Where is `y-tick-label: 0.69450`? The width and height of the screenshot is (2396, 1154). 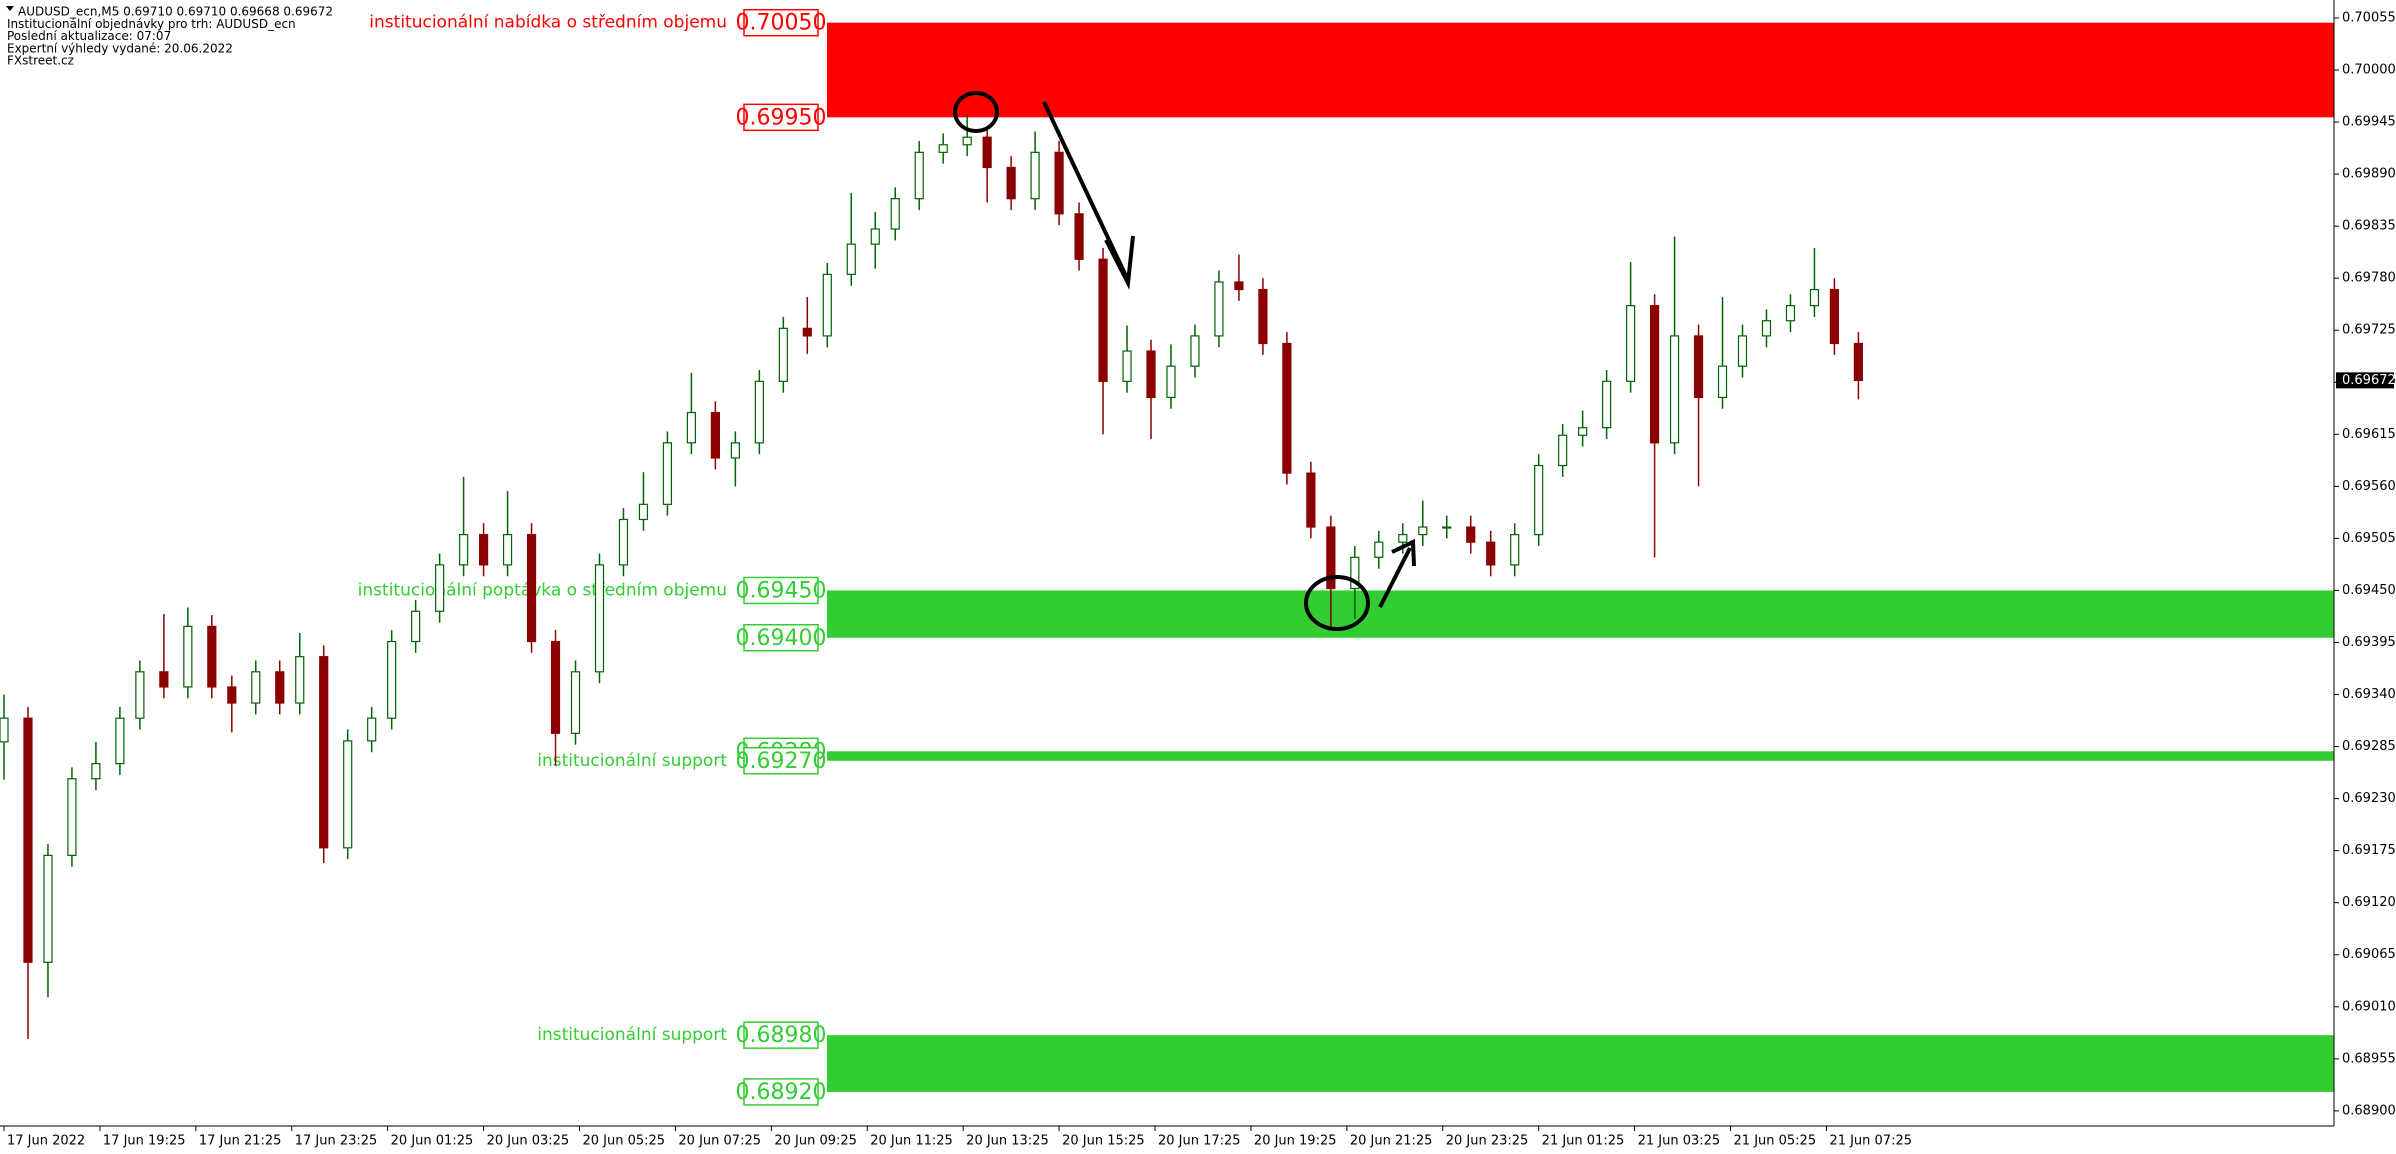 y-tick-label: 0.69450 is located at coordinates (2369, 590).